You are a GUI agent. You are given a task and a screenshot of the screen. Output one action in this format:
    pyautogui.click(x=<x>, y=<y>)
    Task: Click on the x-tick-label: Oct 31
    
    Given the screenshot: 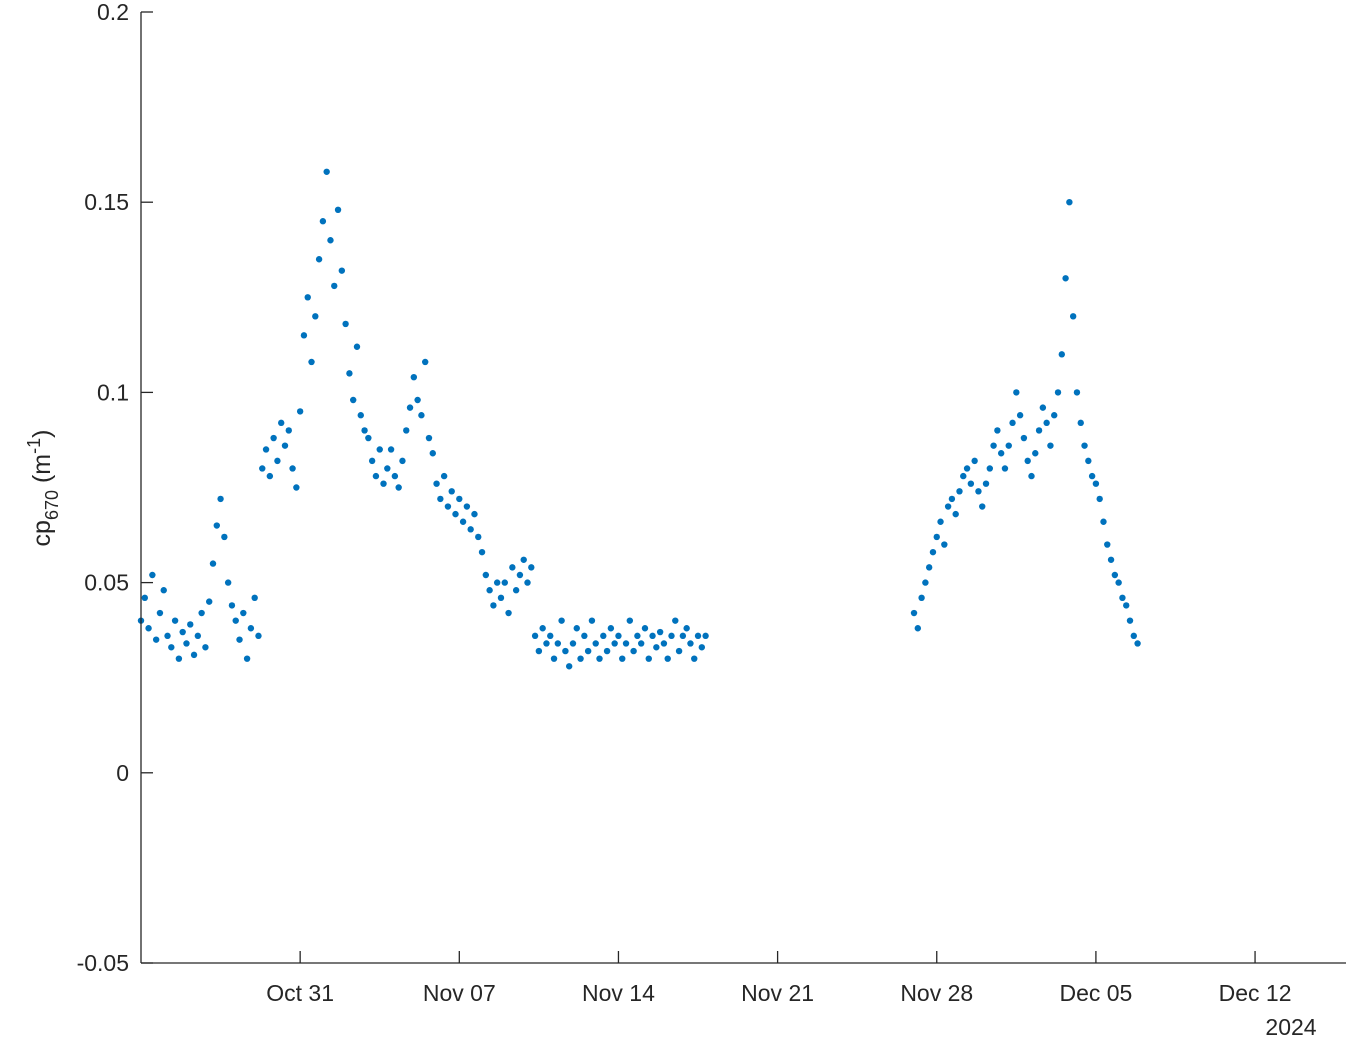 What is the action you would take?
    pyautogui.click(x=300, y=993)
    